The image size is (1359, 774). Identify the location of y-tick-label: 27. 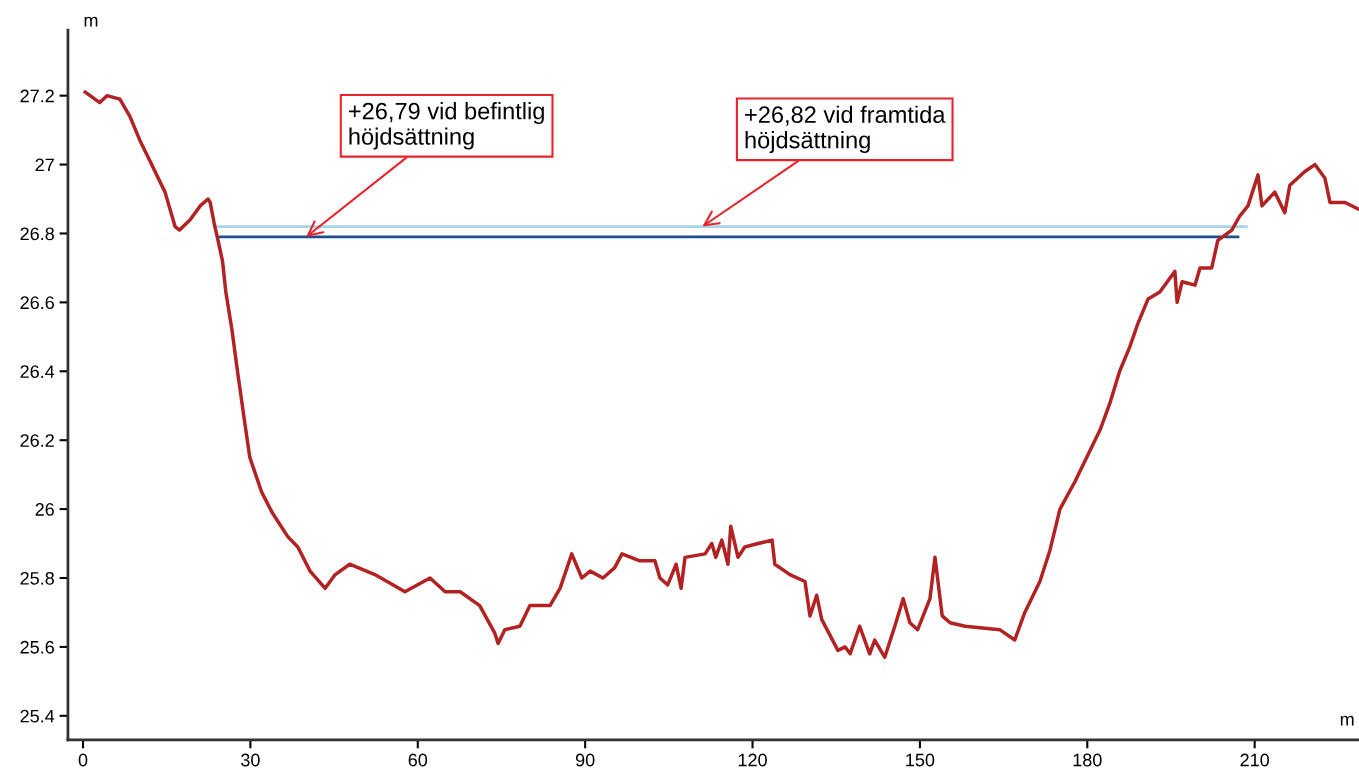
(44, 165).